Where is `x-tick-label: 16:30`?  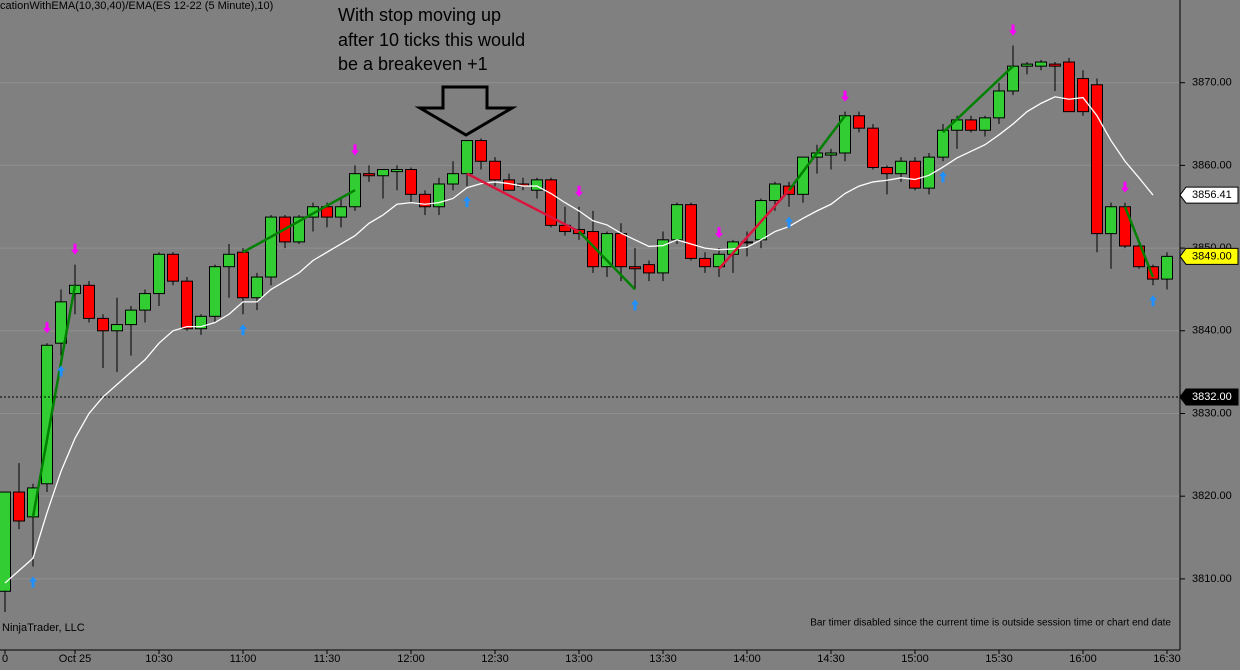
x-tick-label: 16:30 is located at coordinates (1167, 659).